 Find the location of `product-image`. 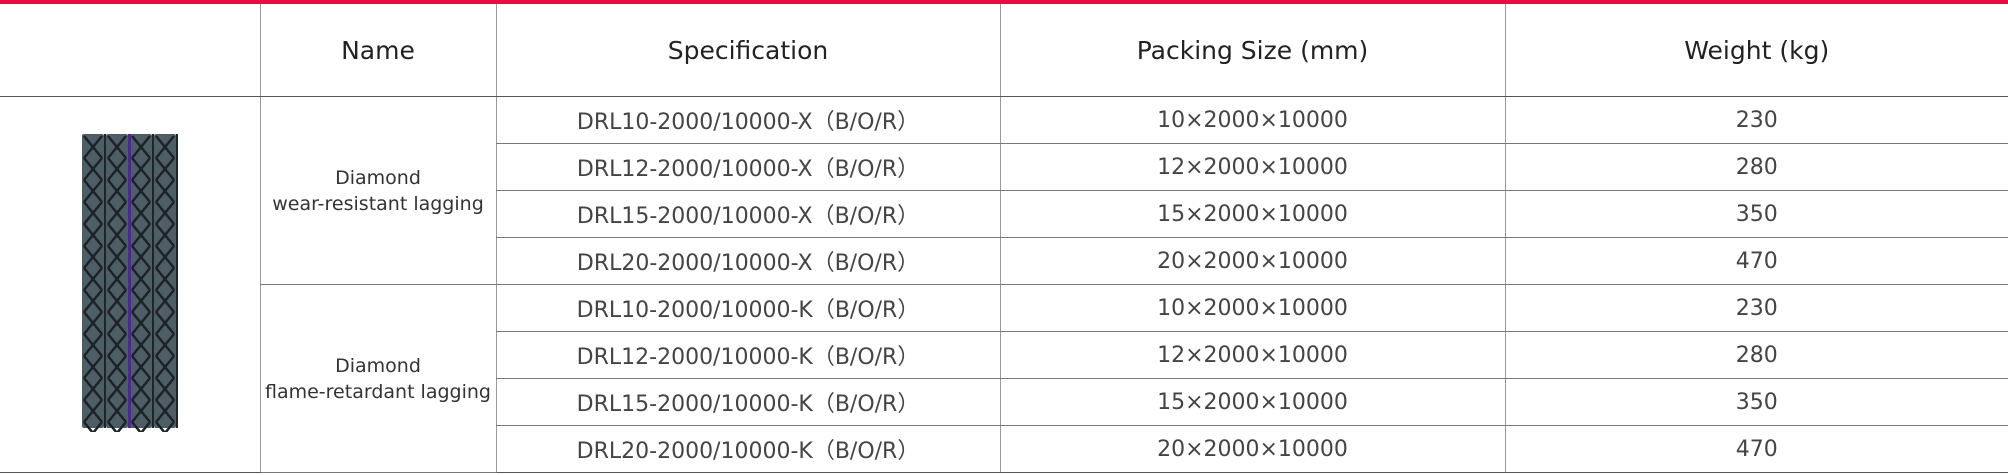

product-image is located at coordinates (130, 284).